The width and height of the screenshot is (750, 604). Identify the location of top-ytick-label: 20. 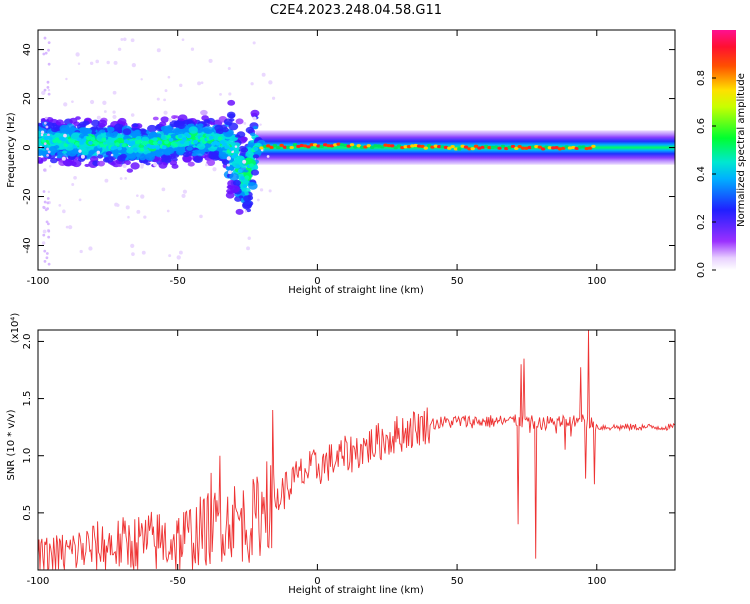
(27, 98).